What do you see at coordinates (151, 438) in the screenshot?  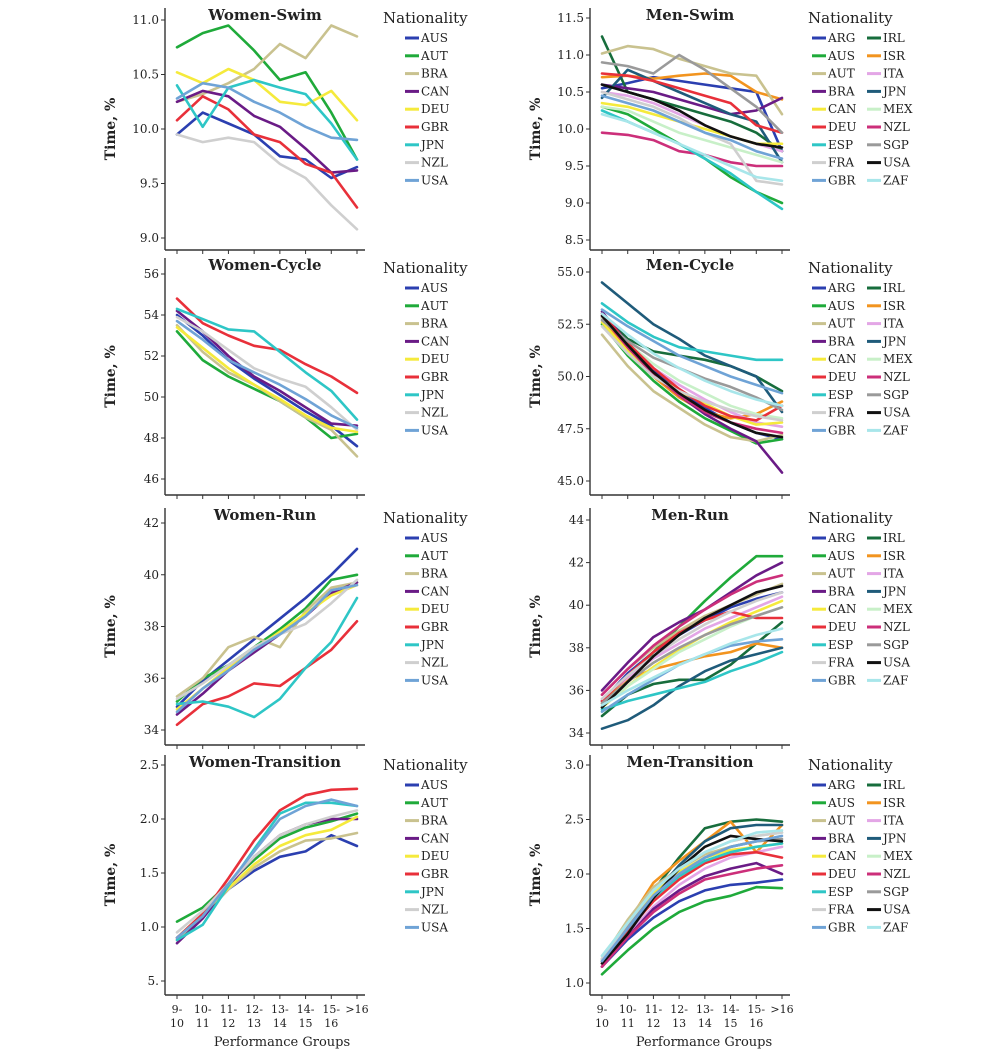 I see `y-tick-label: 48` at bounding box center [151, 438].